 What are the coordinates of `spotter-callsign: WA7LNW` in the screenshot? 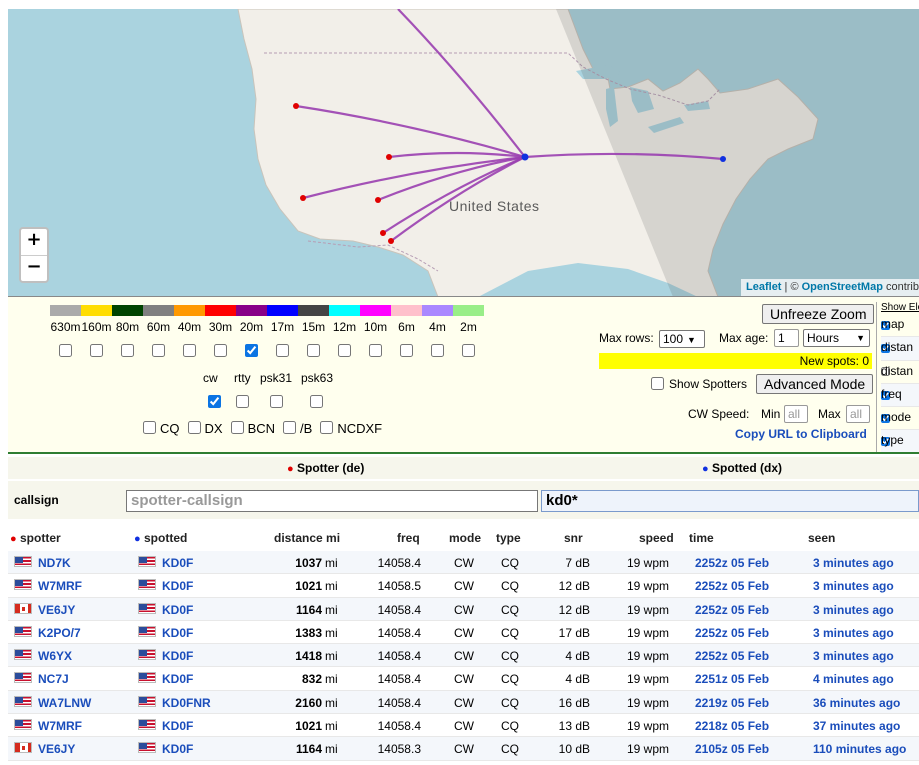 It's located at (65, 702).